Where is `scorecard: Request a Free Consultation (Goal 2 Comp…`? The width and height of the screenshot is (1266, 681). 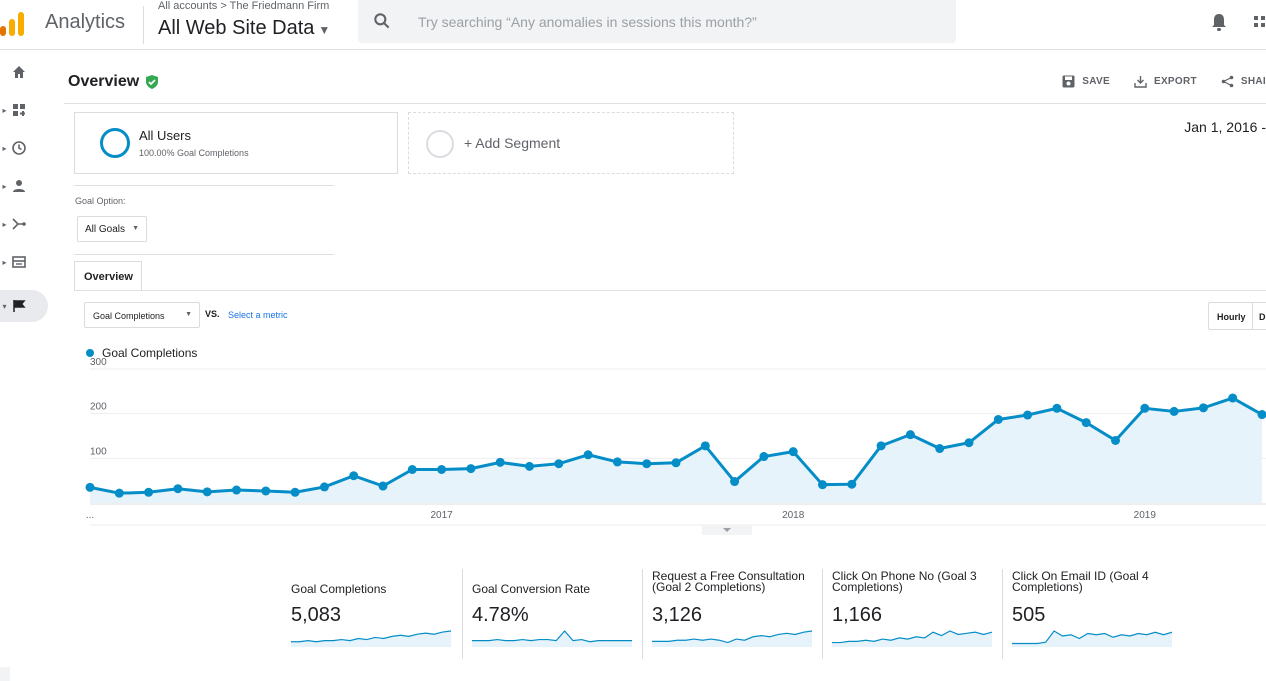
scorecard: Request a Free Consultation (Goal 2 Comp… is located at coordinates (727, 614).